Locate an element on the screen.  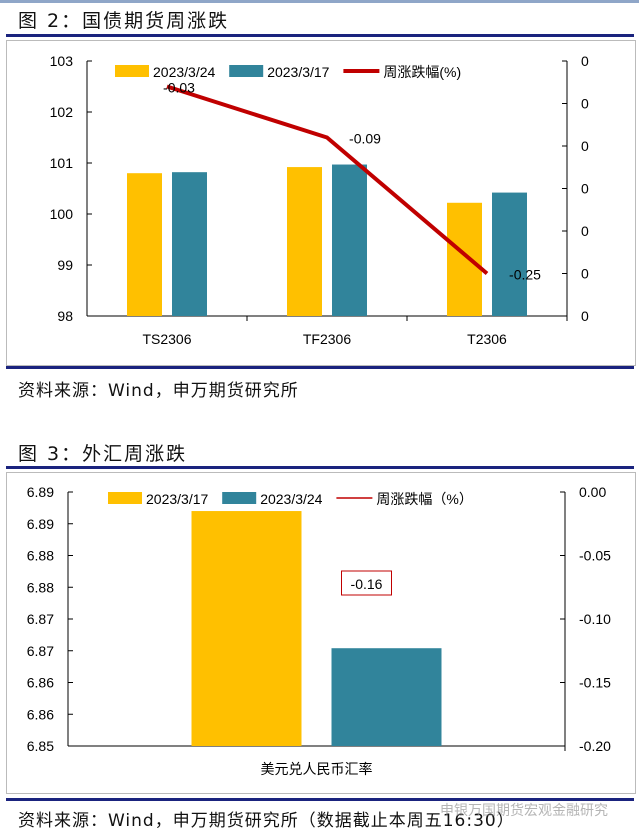
figure-3-title: 图 3：外汇周涨跌 is located at coordinates (103, 454).